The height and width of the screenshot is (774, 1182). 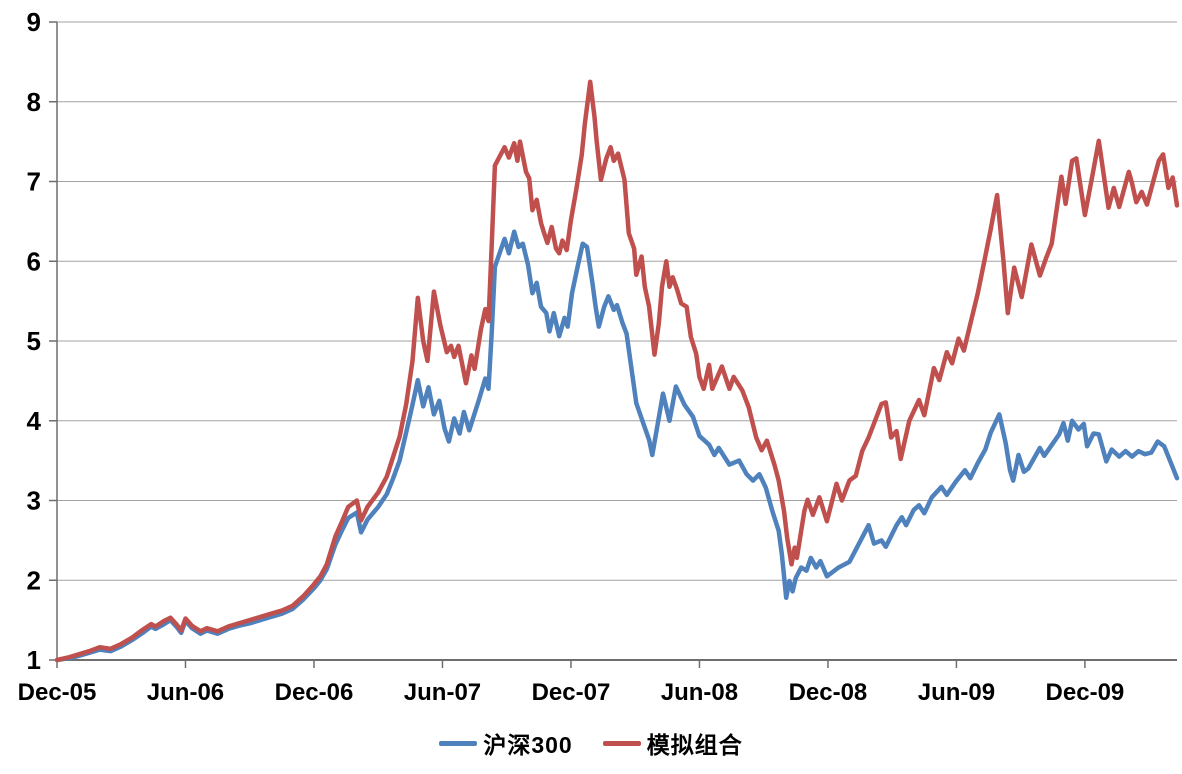 I want to click on x-tick-label-Jun-07: Jun-07, so click(x=442, y=692).